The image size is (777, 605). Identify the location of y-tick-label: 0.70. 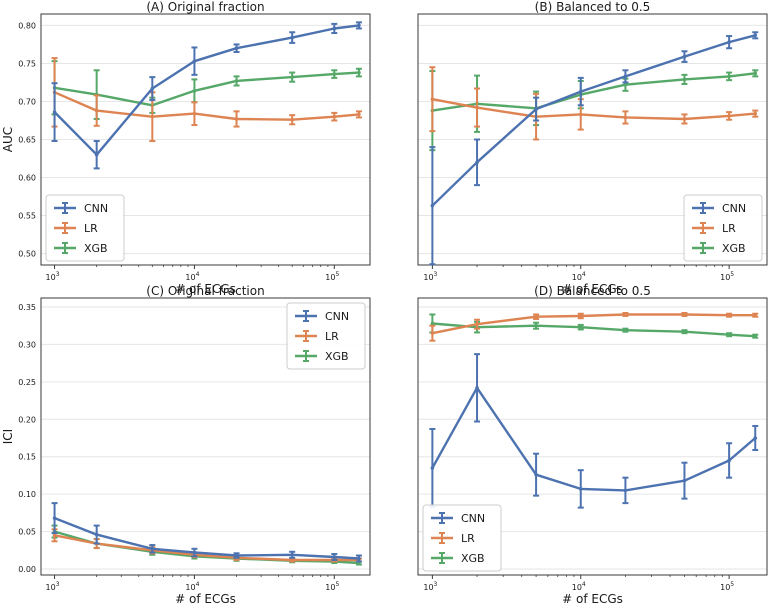
(27, 101).